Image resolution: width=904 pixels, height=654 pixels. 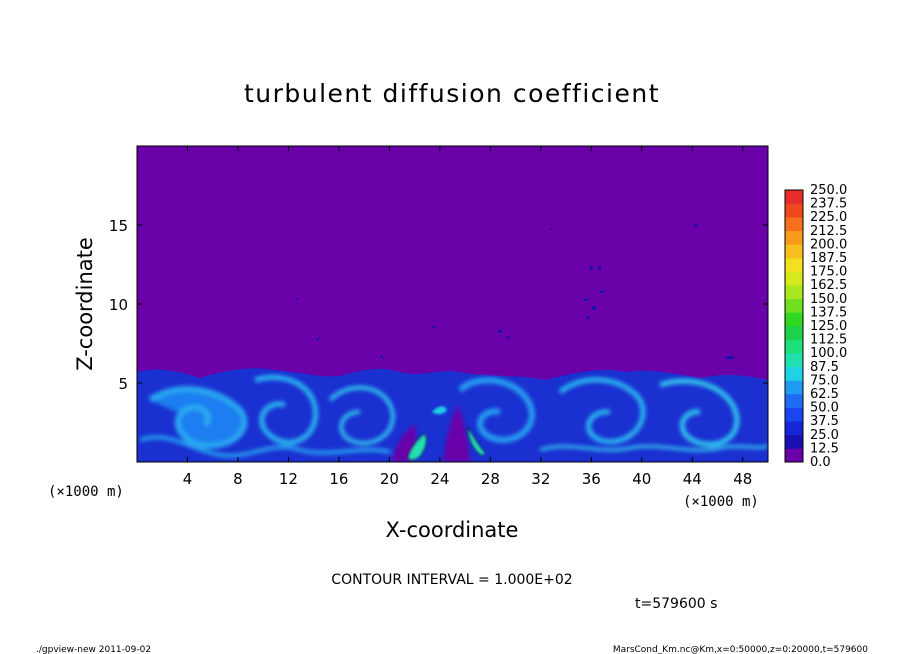 I want to click on footer-left: ./gpview-new 2011-09-02, so click(x=93, y=649).